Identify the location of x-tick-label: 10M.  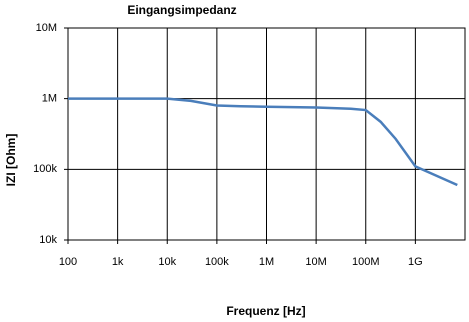
(315, 262).